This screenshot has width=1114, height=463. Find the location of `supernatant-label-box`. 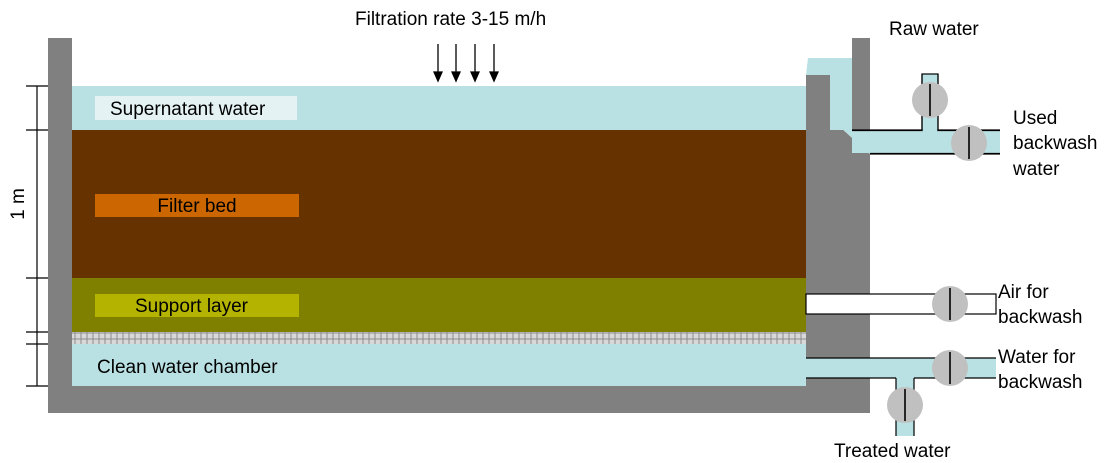

supernatant-label-box is located at coordinates (196, 108).